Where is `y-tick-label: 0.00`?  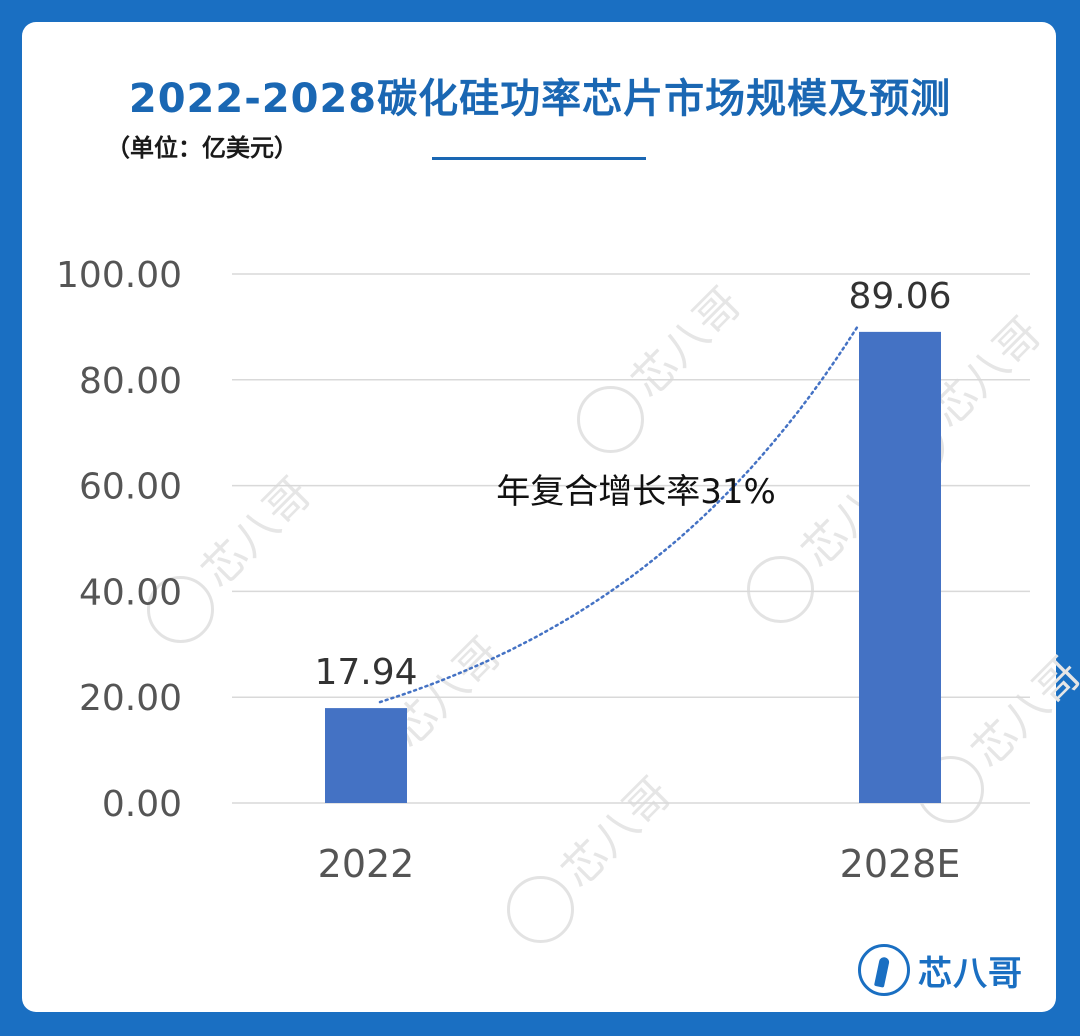 y-tick-label: 0.00 is located at coordinates (142, 804).